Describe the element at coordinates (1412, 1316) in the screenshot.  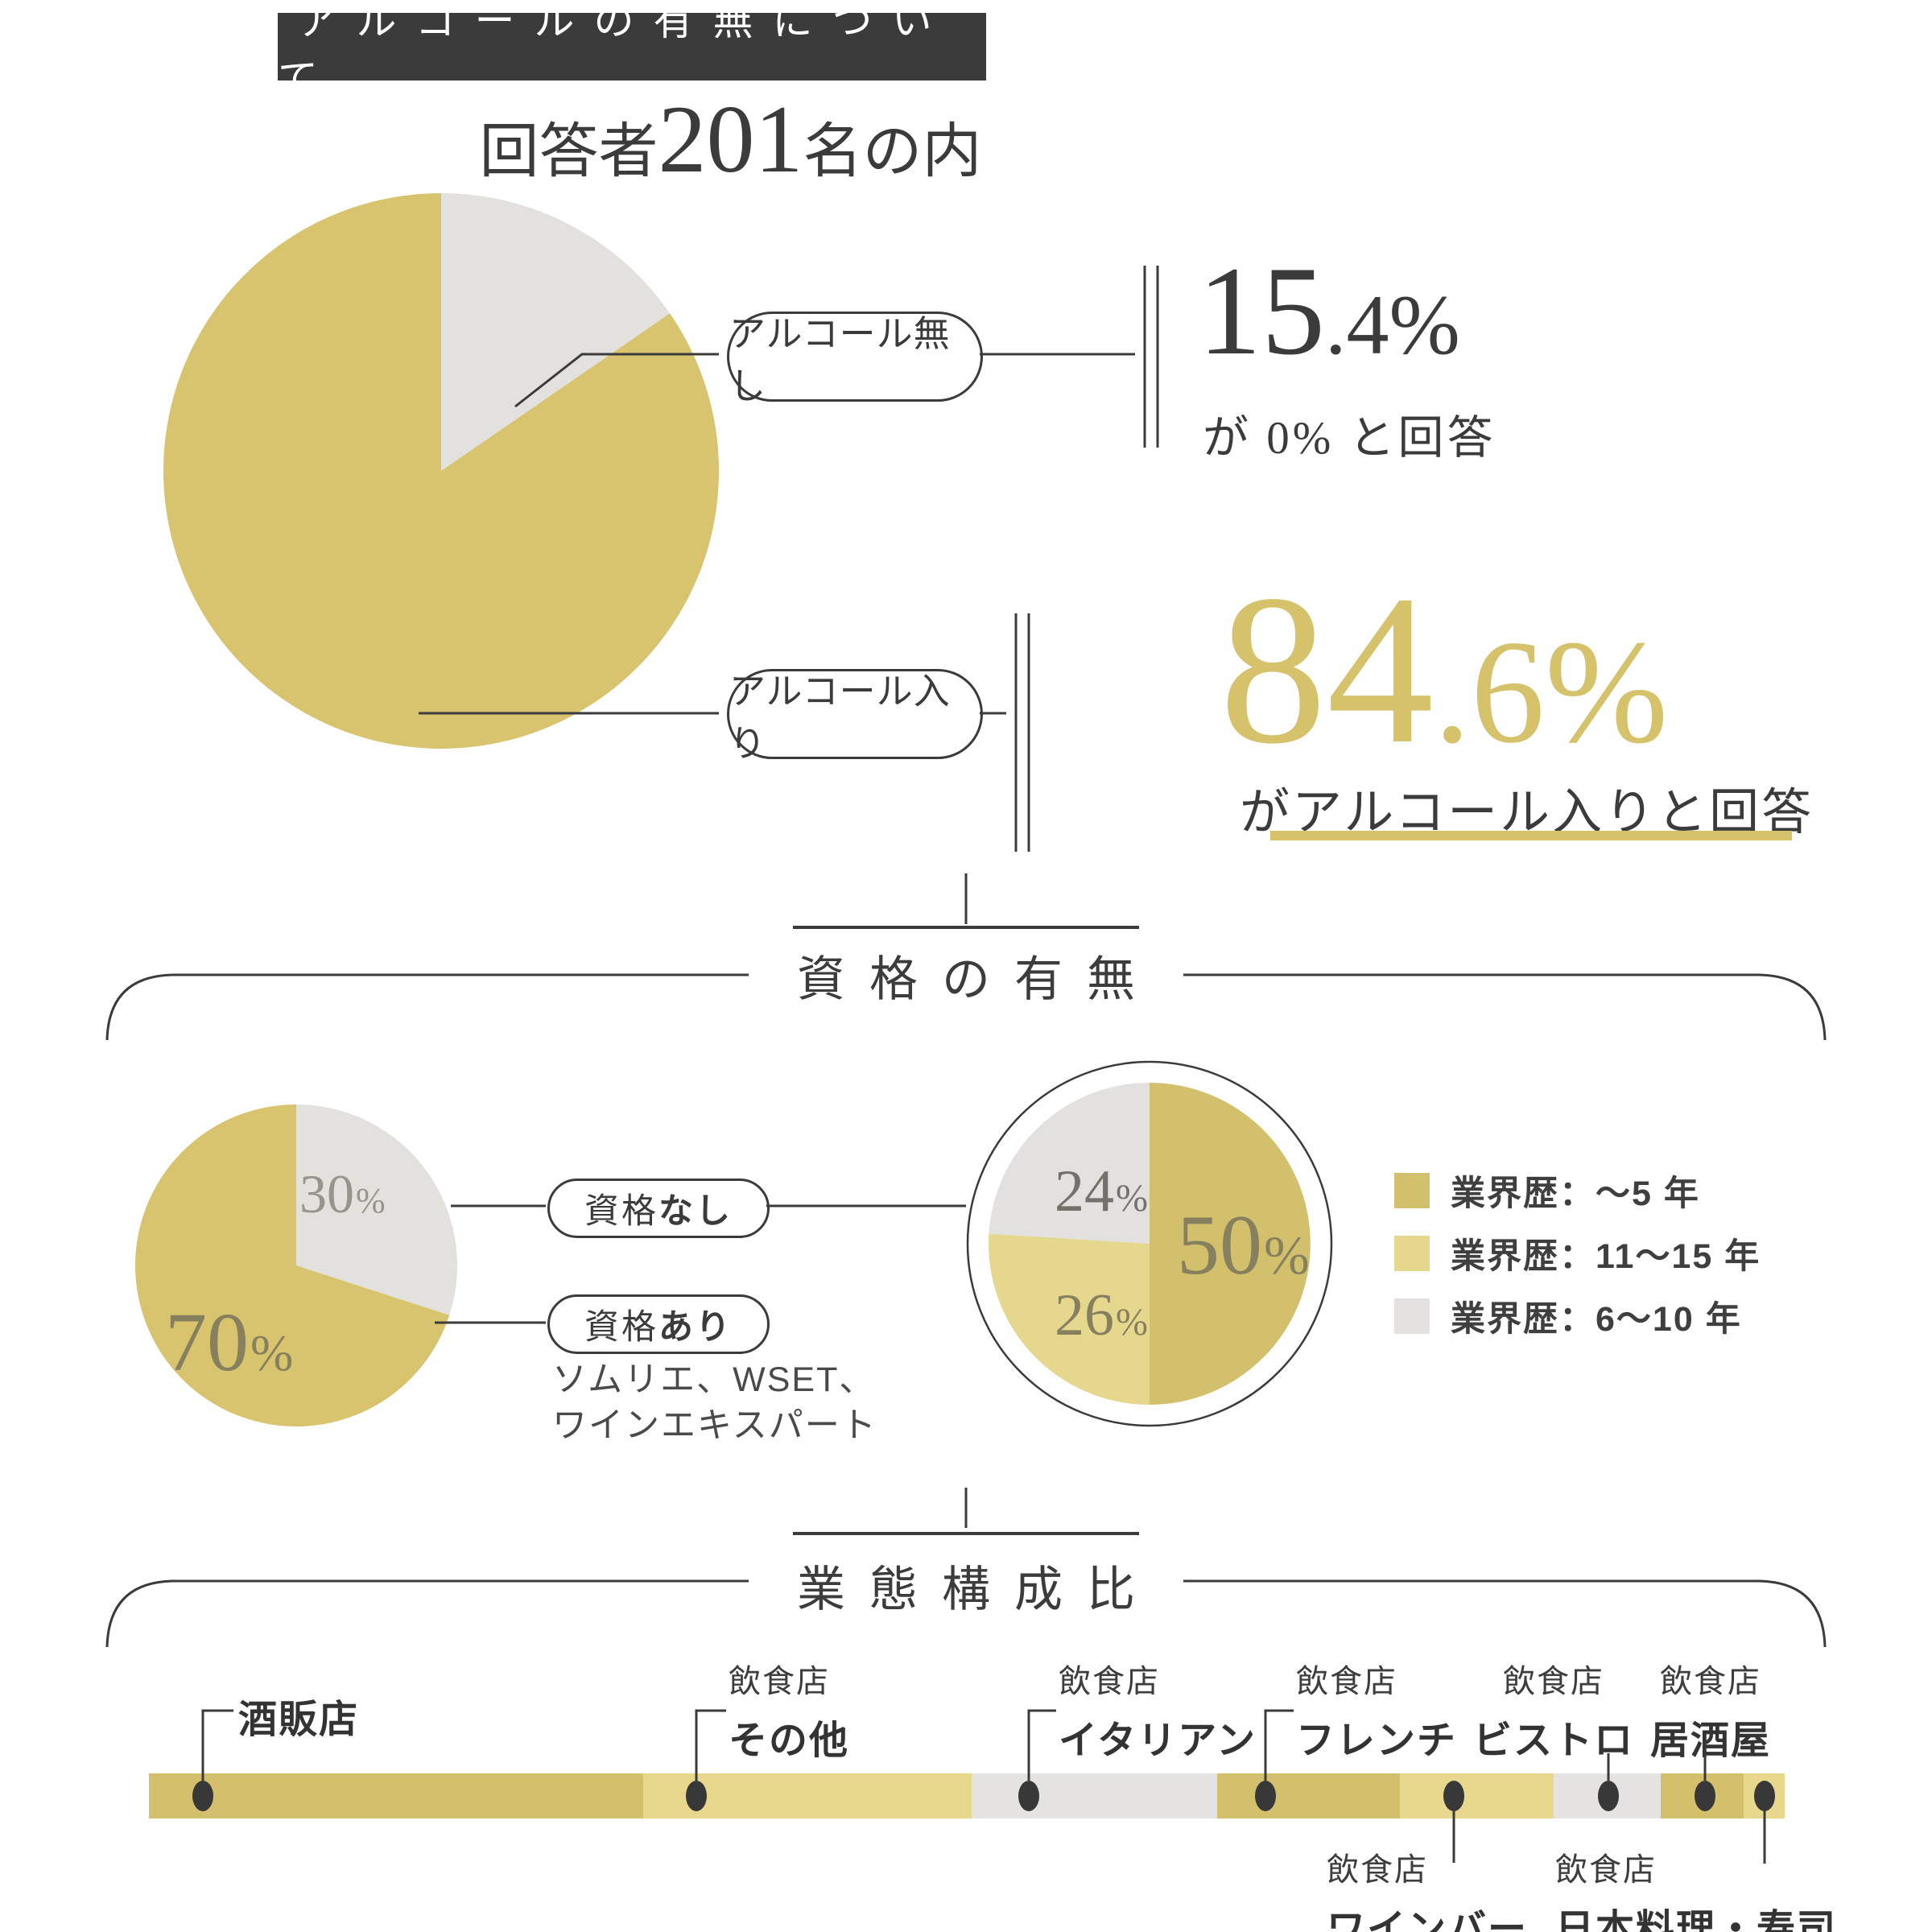
I see `legend-swatch-gray` at that location.